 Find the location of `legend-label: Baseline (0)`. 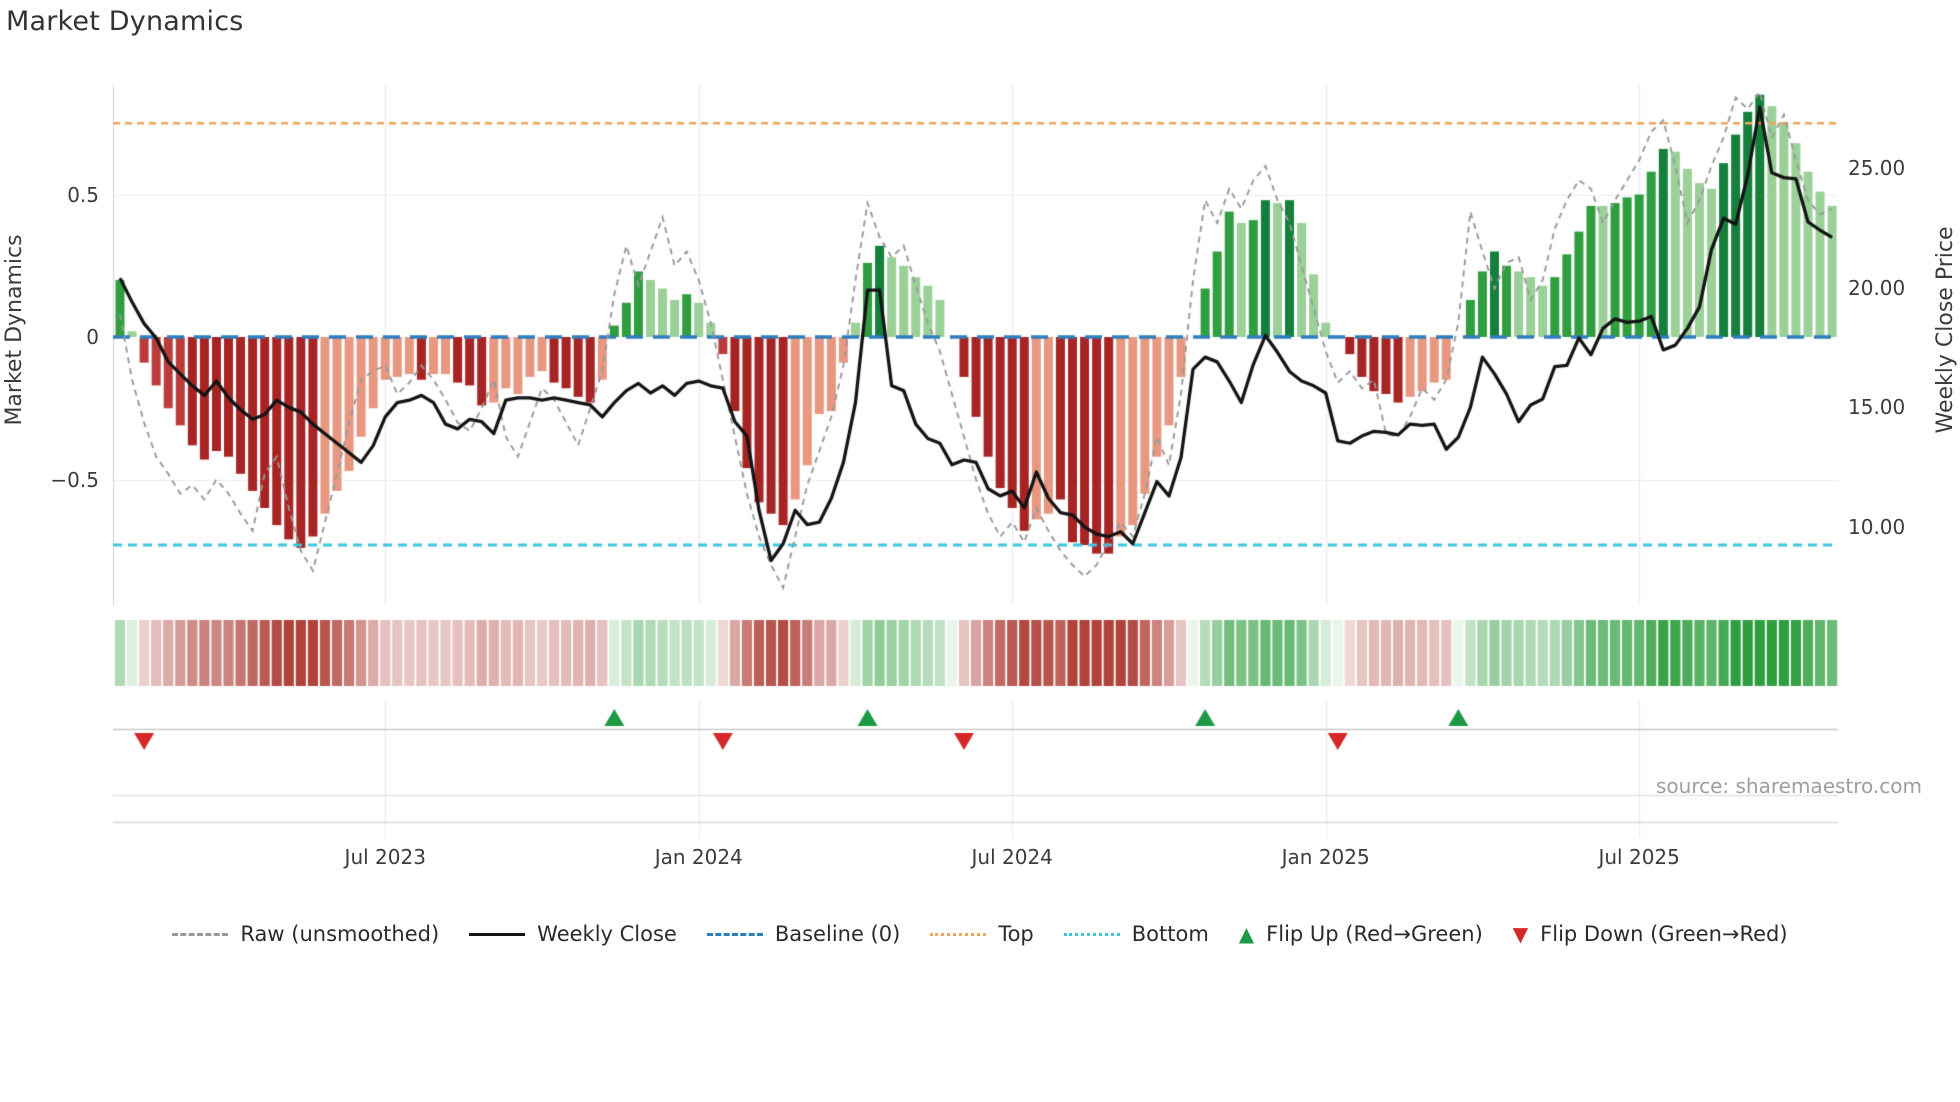

legend-label: Baseline (0) is located at coordinates (837, 934).